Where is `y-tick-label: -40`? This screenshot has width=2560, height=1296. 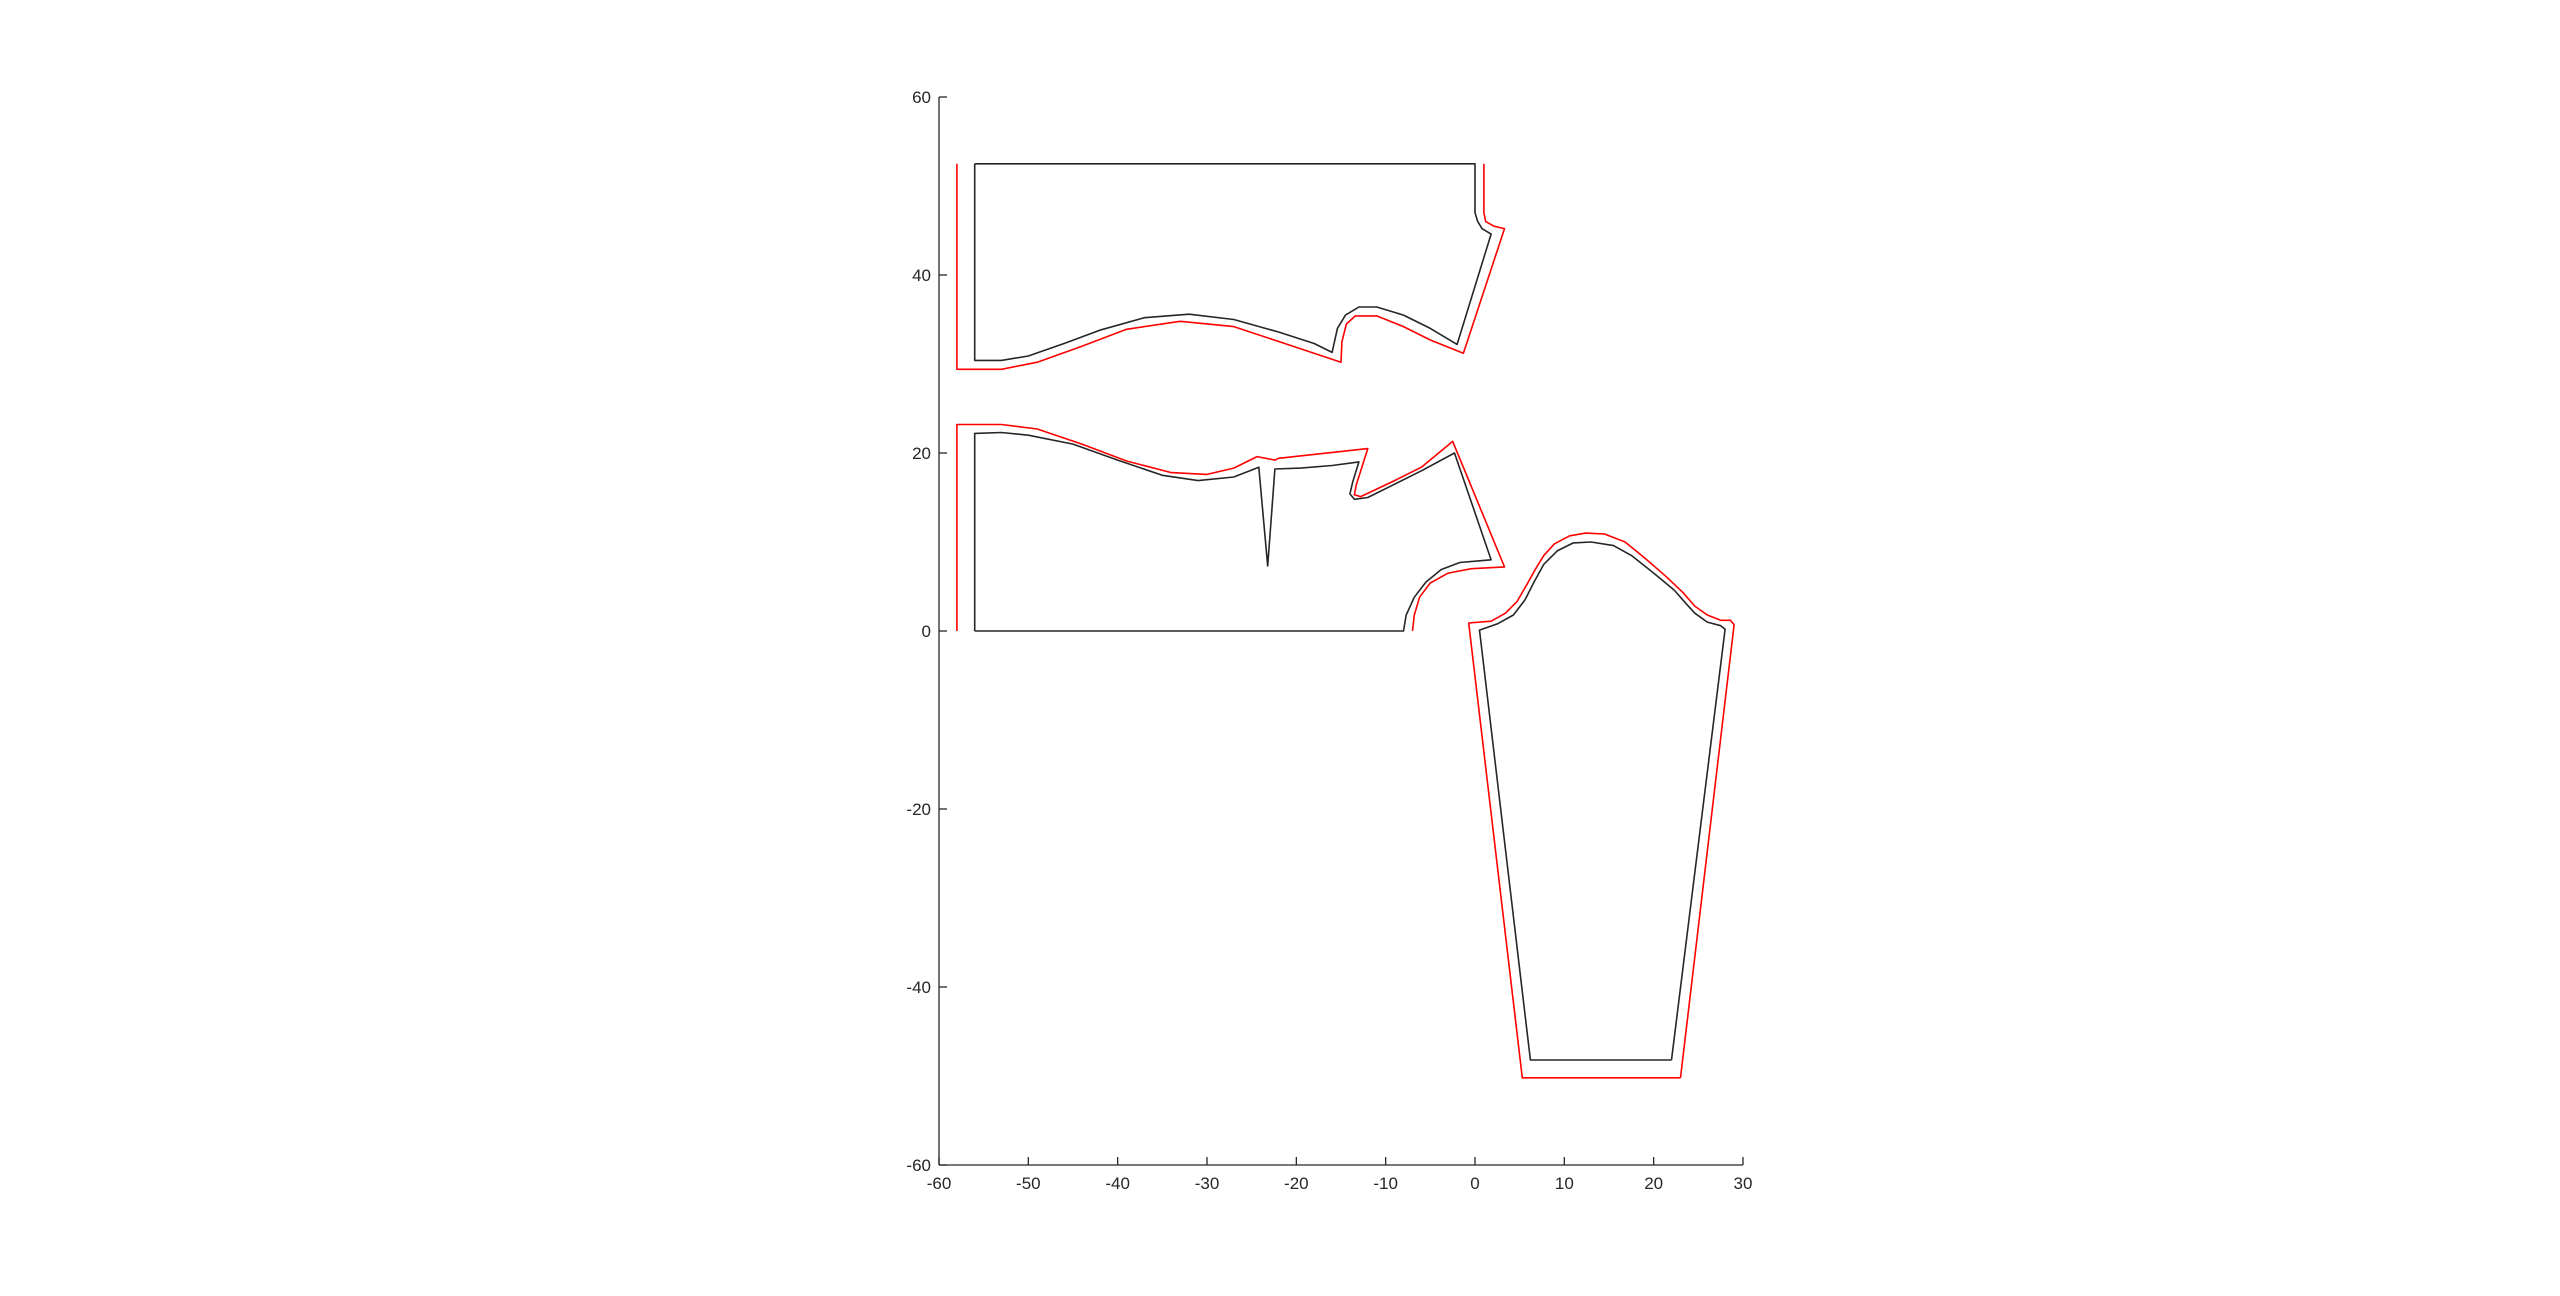 y-tick-label: -40 is located at coordinates (918, 987).